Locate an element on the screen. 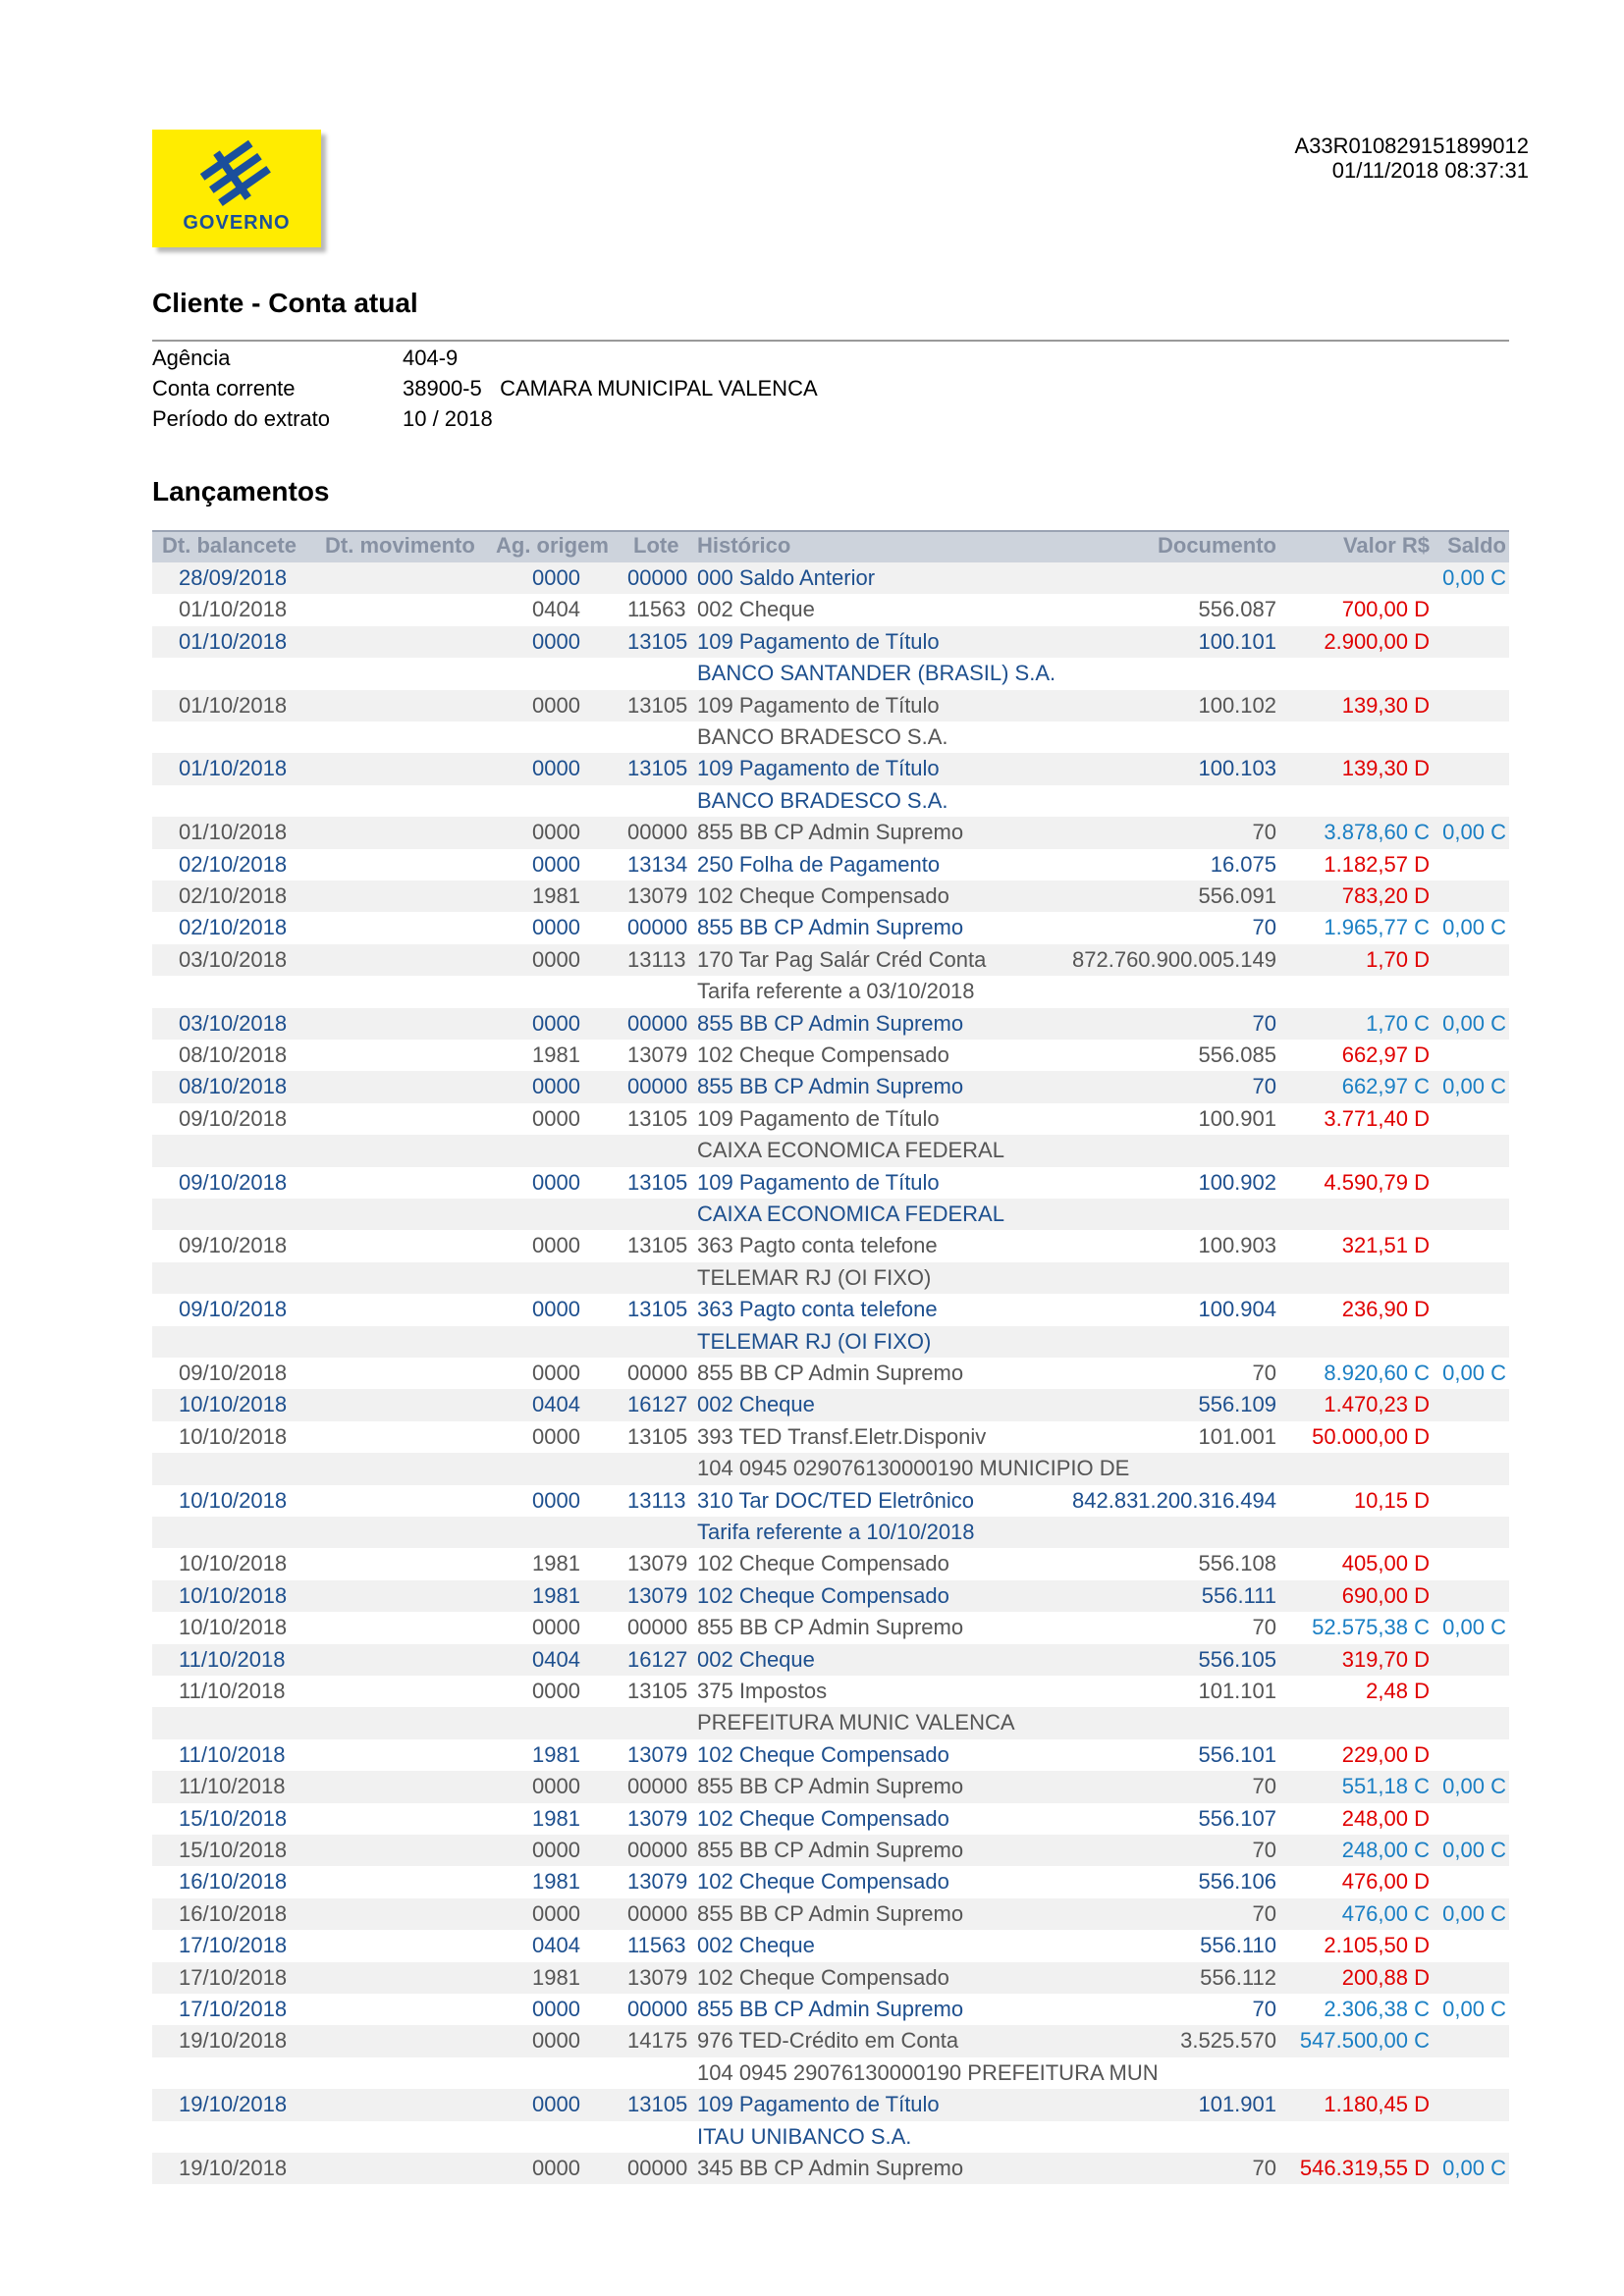 This screenshot has width=1624, height=2296. entry-value: 700,00 D is located at coordinates (1385, 609).